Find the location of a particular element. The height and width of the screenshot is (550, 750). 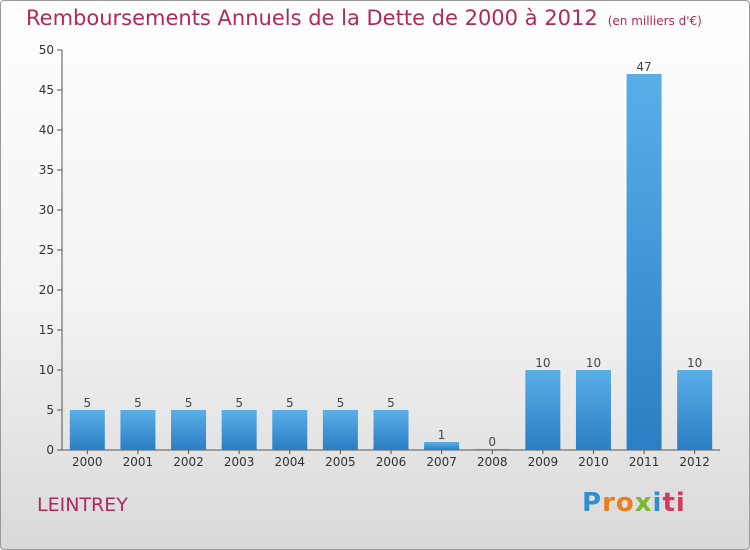

y-tick-label: 35 is located at coordinates (46, 170).